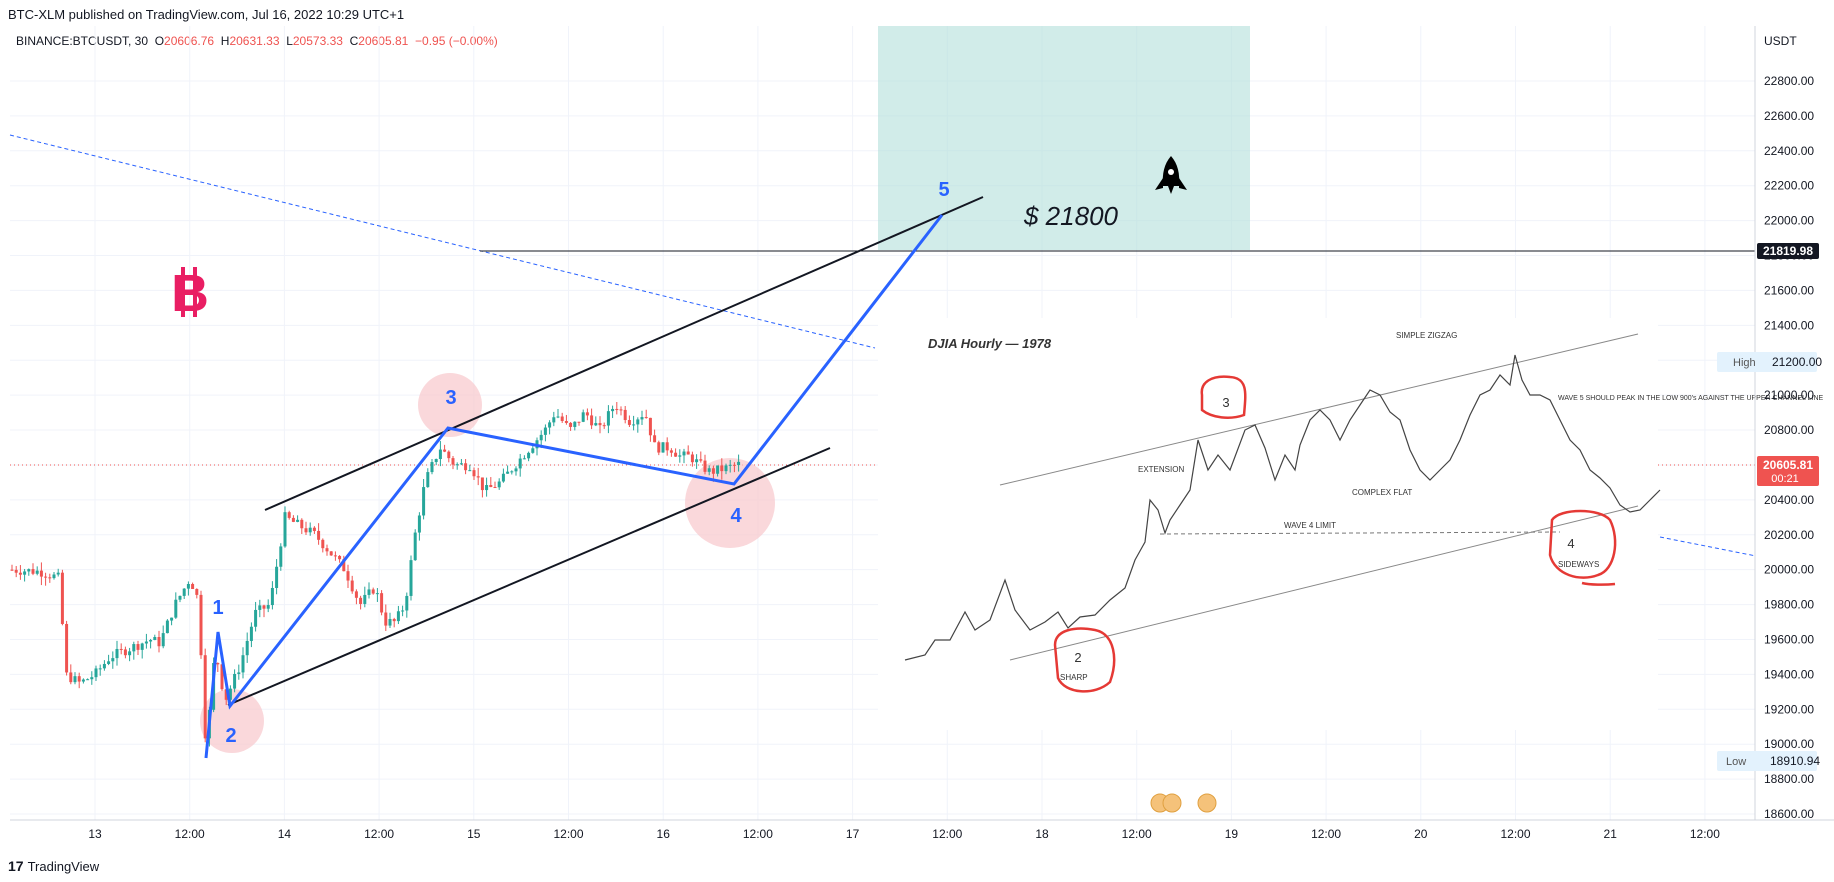  What do you see at coordinates (317, 41) in the screenshot?
I see `low-value: 20573.33` at bounding box center [317, 41].